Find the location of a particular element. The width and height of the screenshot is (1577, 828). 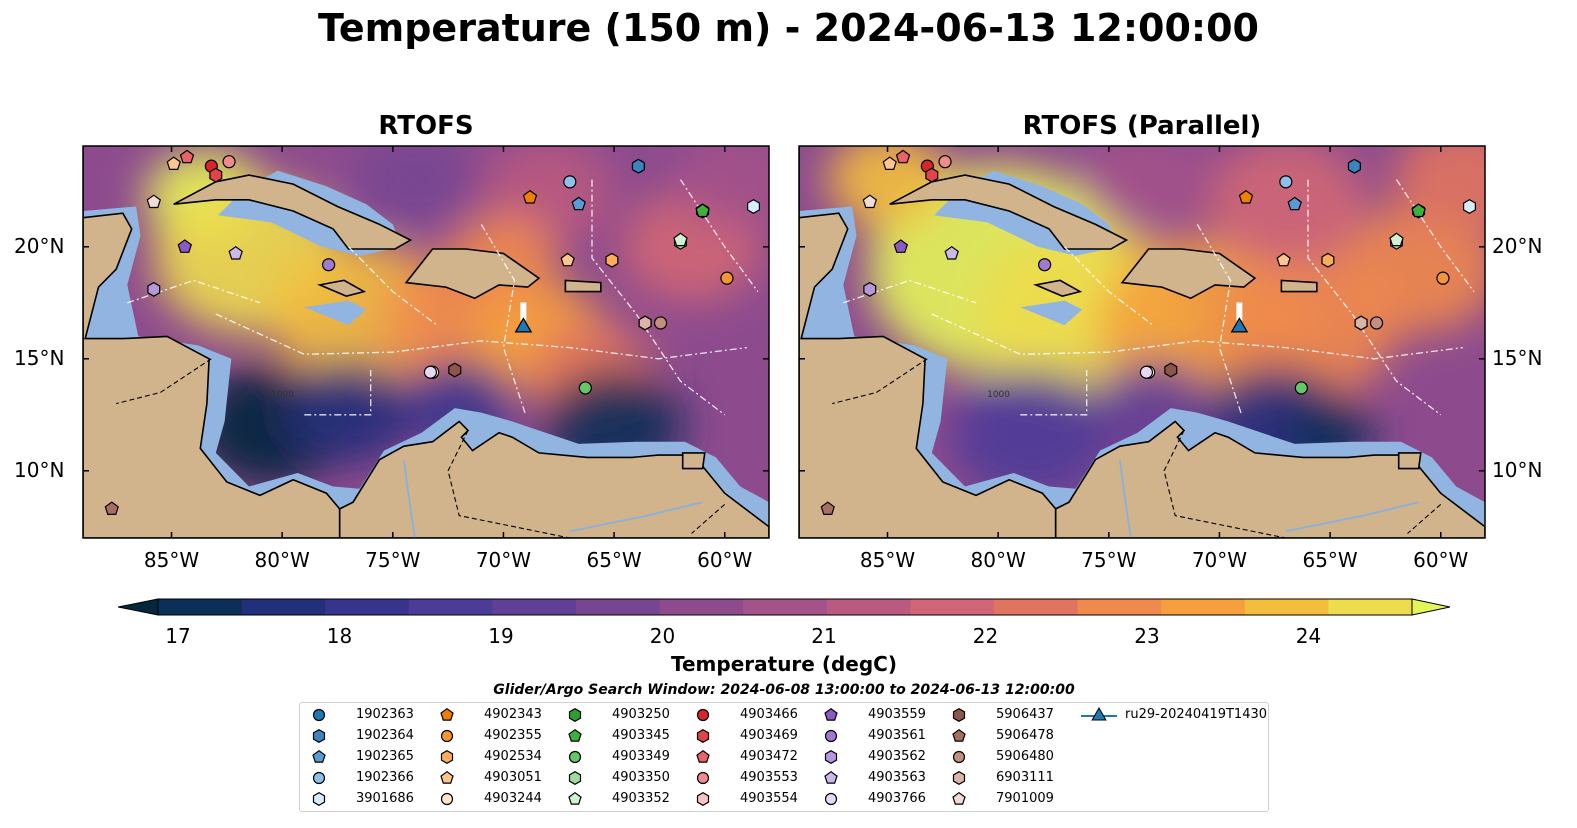

legend-label: ru29-20240419T1430 is located at coordinates (1196, 714).